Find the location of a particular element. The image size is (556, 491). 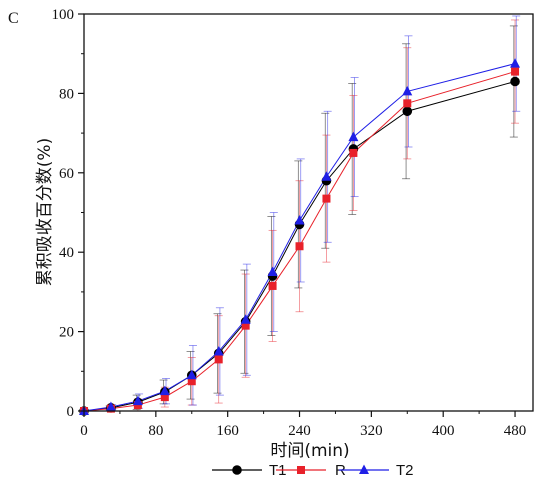

legend-marker-R is located at coordinates (301, 470).